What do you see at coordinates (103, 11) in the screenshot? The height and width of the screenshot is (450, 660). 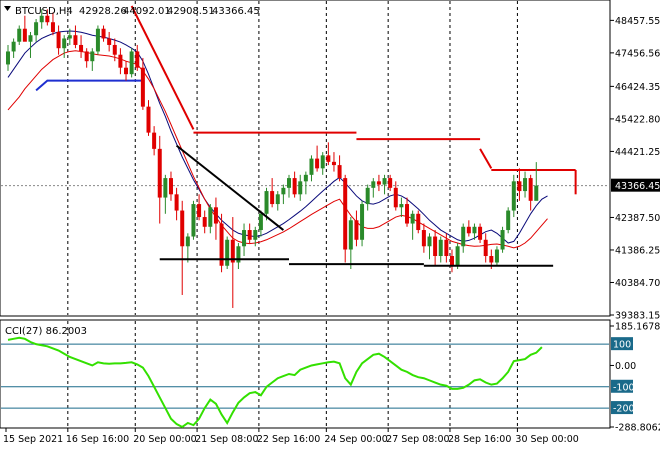 I see `ohlc-open: 42928.26` at bounding box center [103, 11].